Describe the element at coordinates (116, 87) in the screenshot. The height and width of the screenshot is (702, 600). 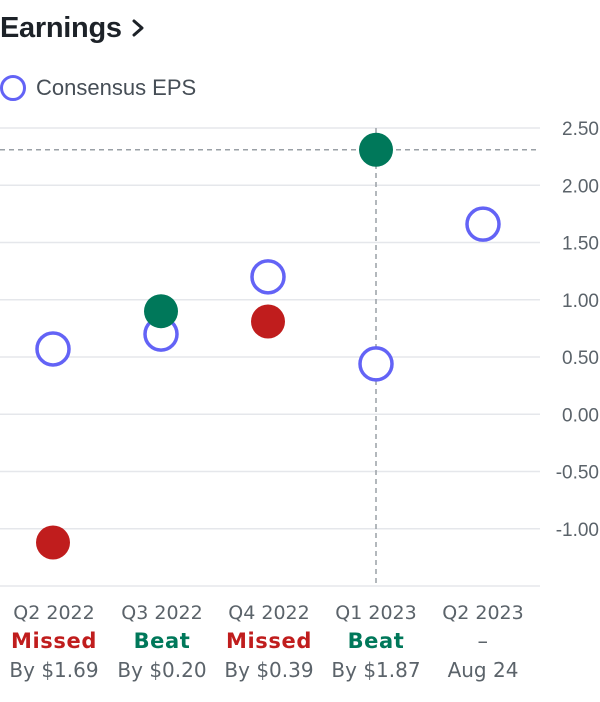
I see `legend-label: Consensus EPS` at that location.